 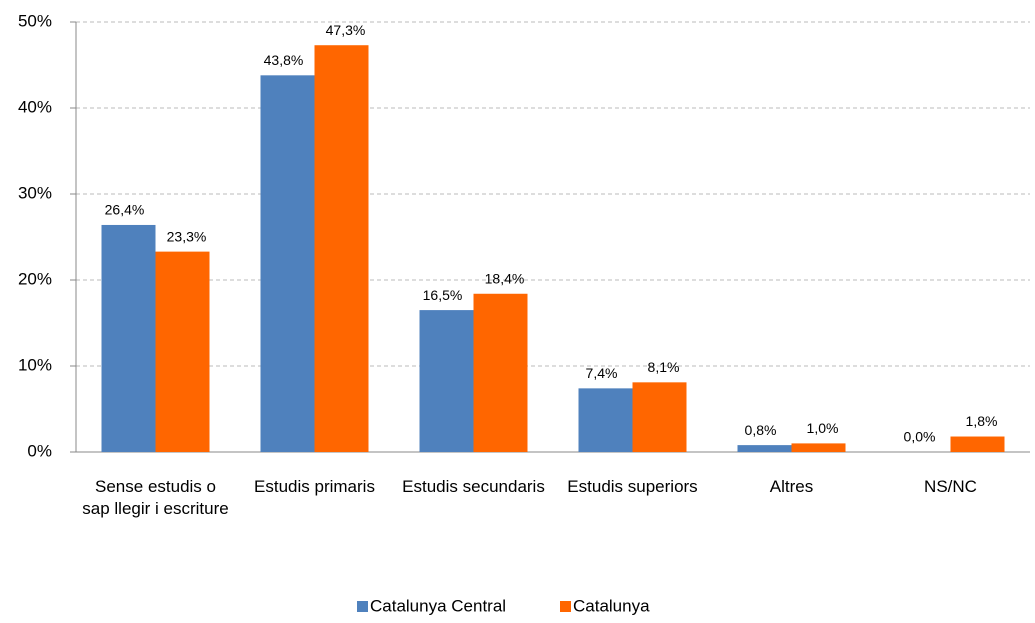 What do you see at coordinates (314, 486) in the screenshot?
I see `x-tick-label: Estudis primaris` at bounding box center [314, 486].